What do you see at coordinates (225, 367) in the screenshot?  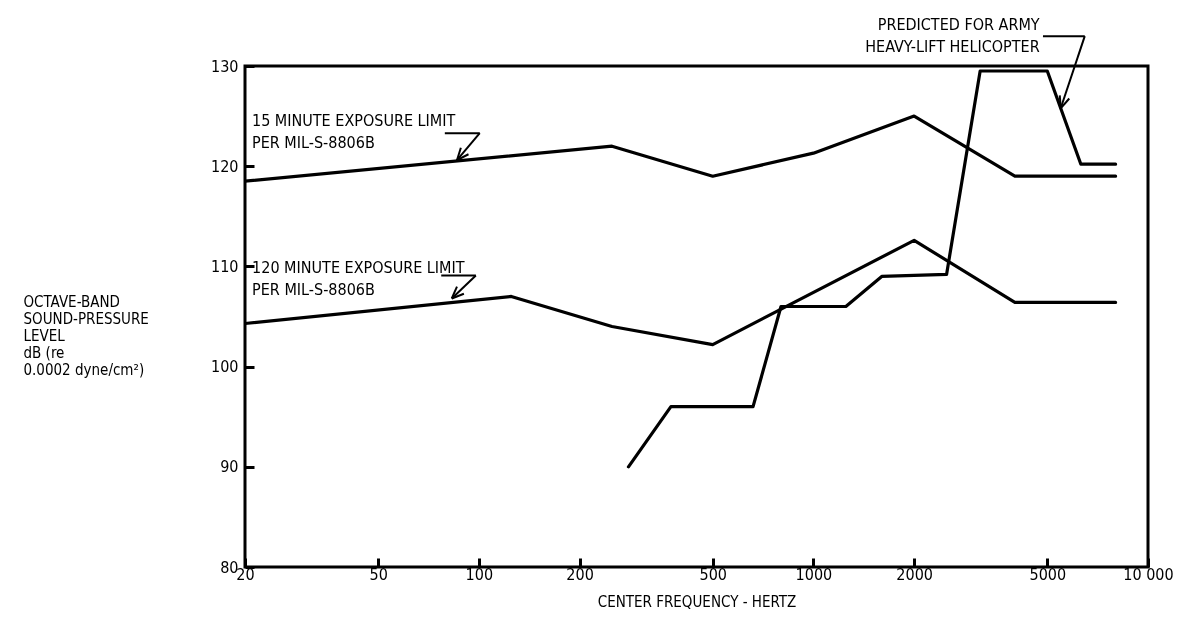 I see `y-tick-label: 100` at bounding box center [225, 367].